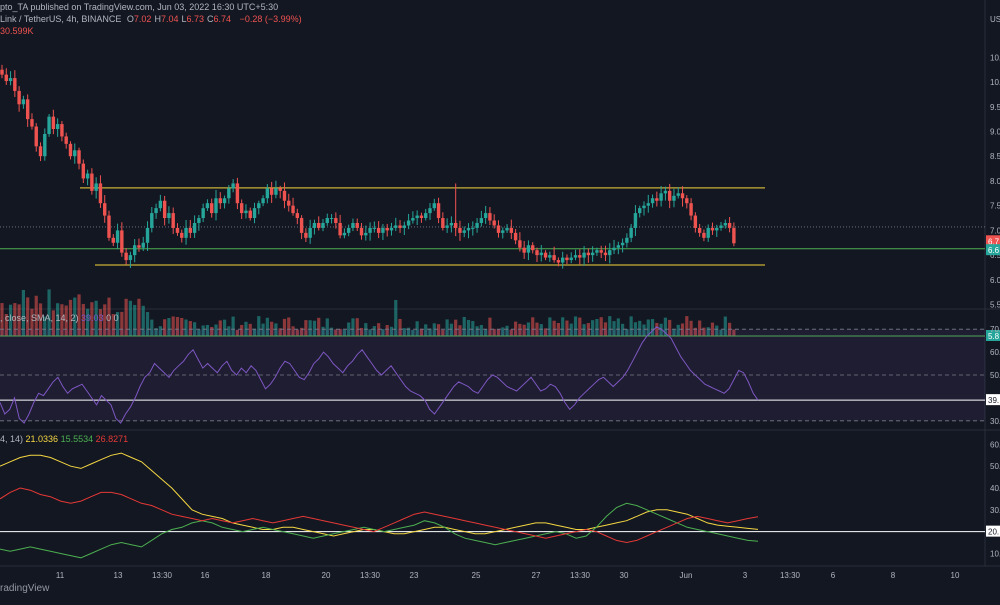 The width and height of the screenshot is (1000, 605). What do you see at coordinates (64, 439) in the screenshot?
I see `dmi-legend: 4, 14) 21.0336 15.5534 26.8271` at bounding box center [64, 439].